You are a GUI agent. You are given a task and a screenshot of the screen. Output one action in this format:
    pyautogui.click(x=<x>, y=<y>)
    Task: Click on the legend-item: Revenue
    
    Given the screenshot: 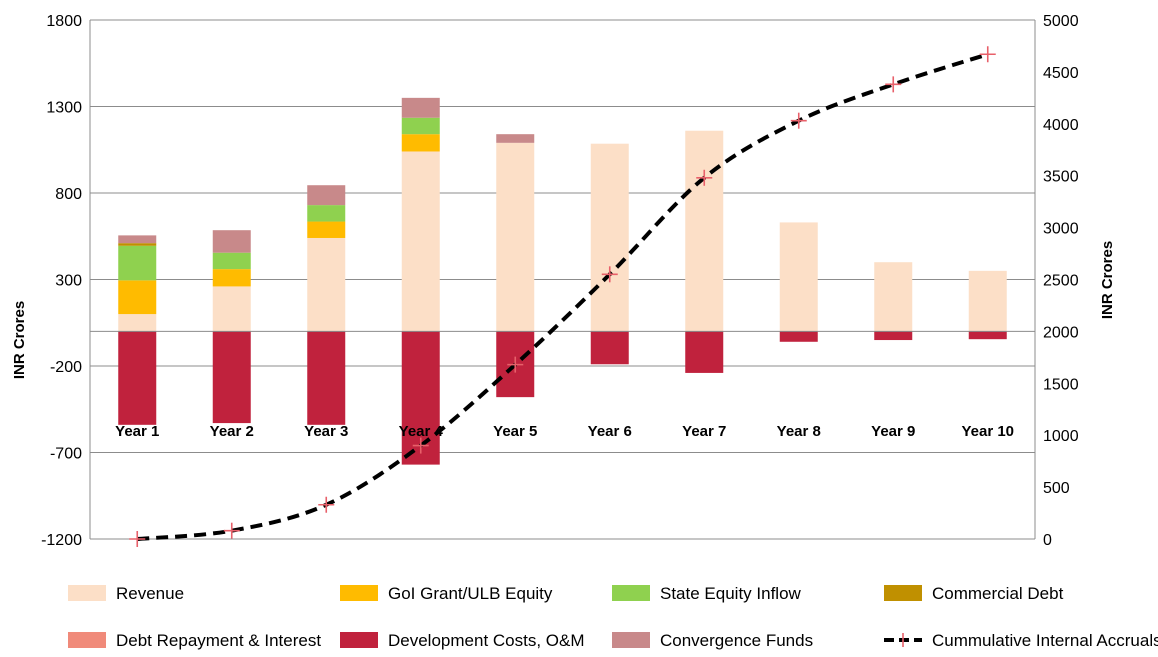 What is the action you would take?
    pyautogui.click(x=126, y=593)
    